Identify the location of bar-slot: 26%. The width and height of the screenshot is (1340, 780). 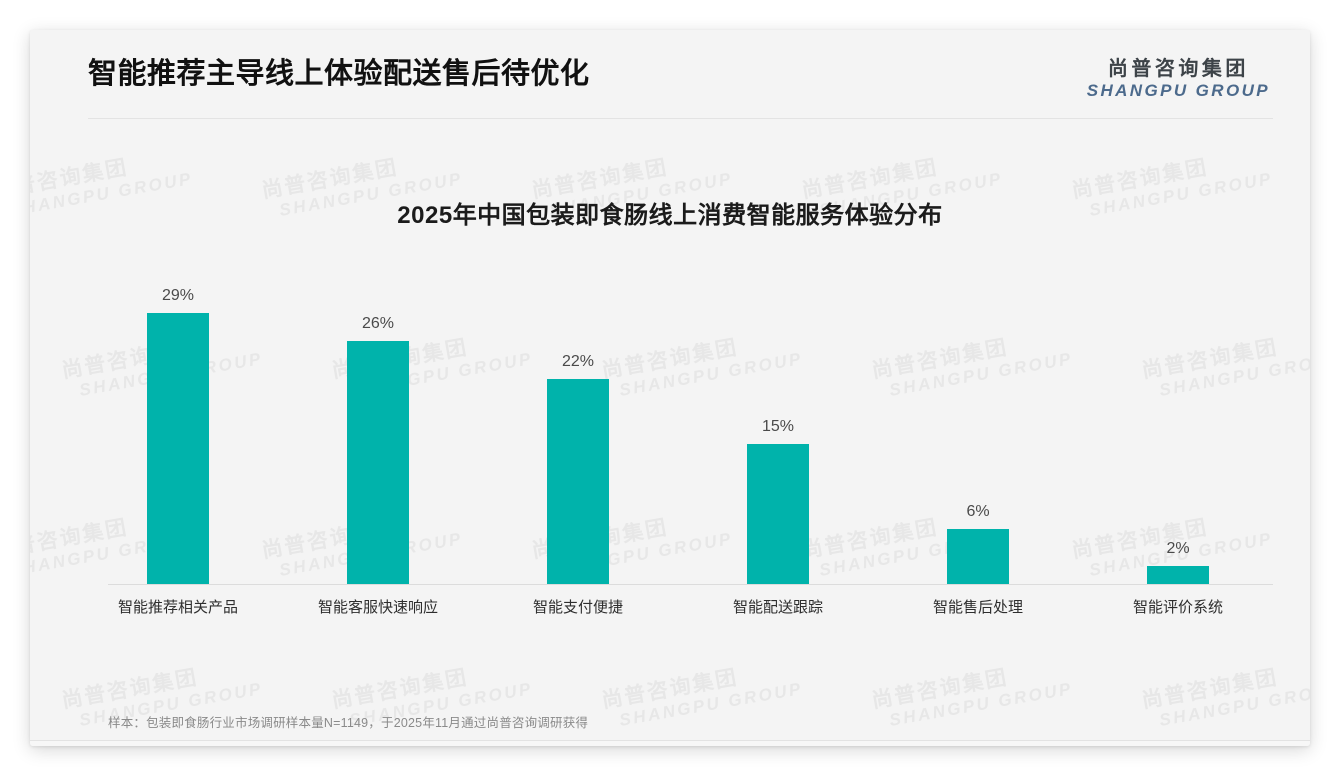
(378, 435).